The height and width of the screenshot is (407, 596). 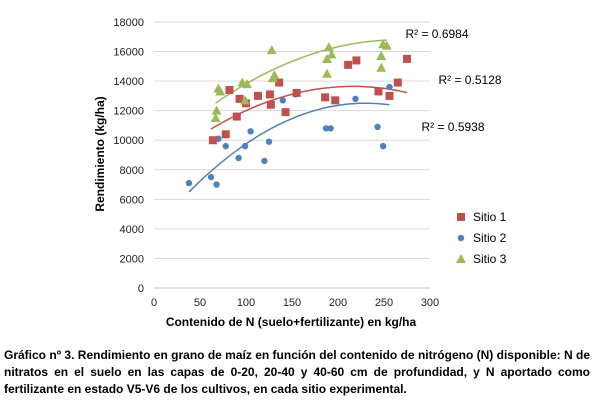 I want to click on data-points, so click(x=298, y=113).